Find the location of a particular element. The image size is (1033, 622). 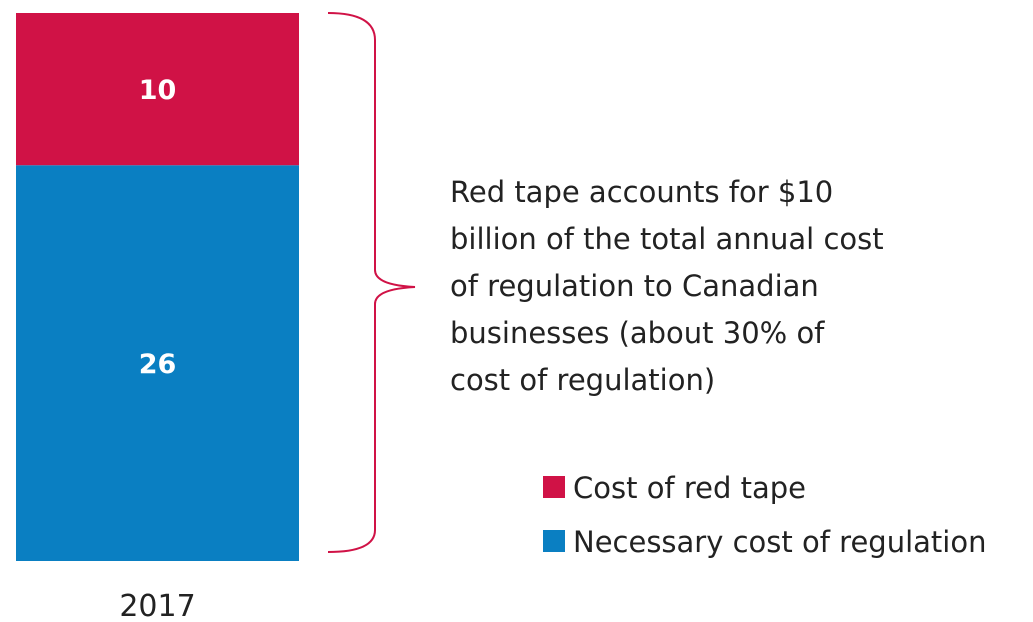

annotation-line: billion of the total annual cost is located at coordinates (667, 239).